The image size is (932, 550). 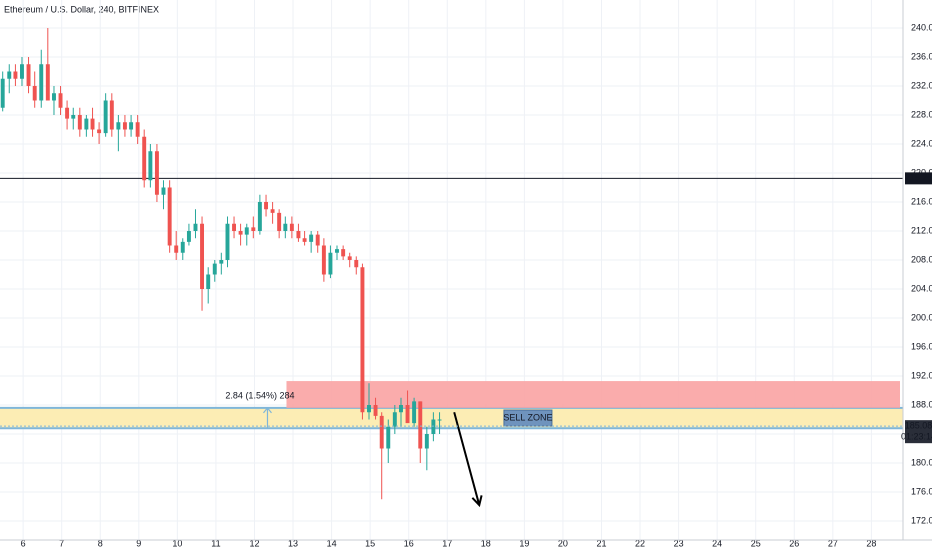 I want to click on sell-zone-text: SELL ZONE, so click(x=527, y=417).